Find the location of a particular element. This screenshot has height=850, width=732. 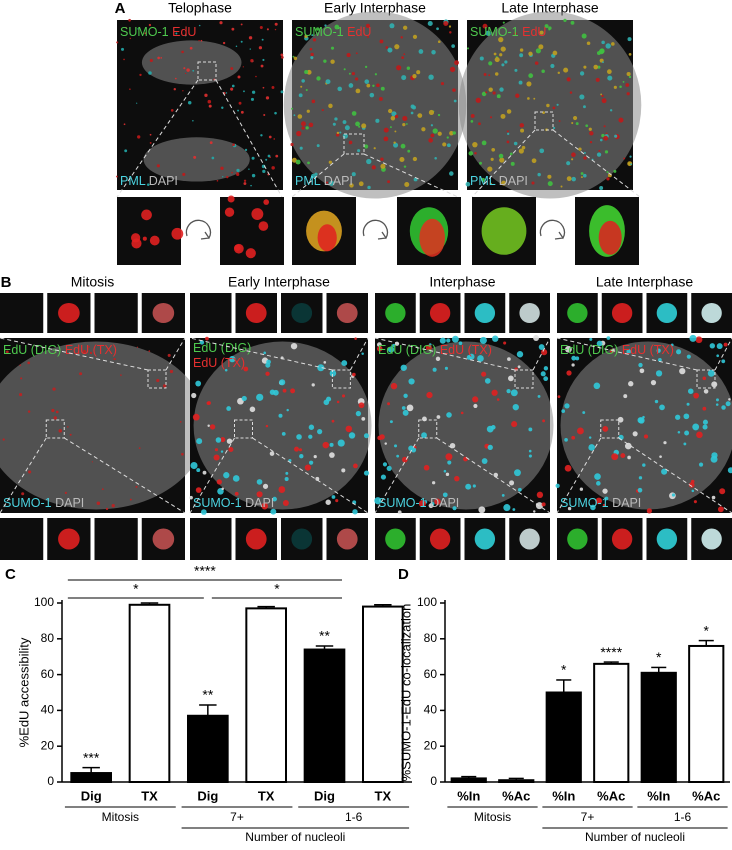

y-tick-label: 20 is located at coordinates (431, 745).